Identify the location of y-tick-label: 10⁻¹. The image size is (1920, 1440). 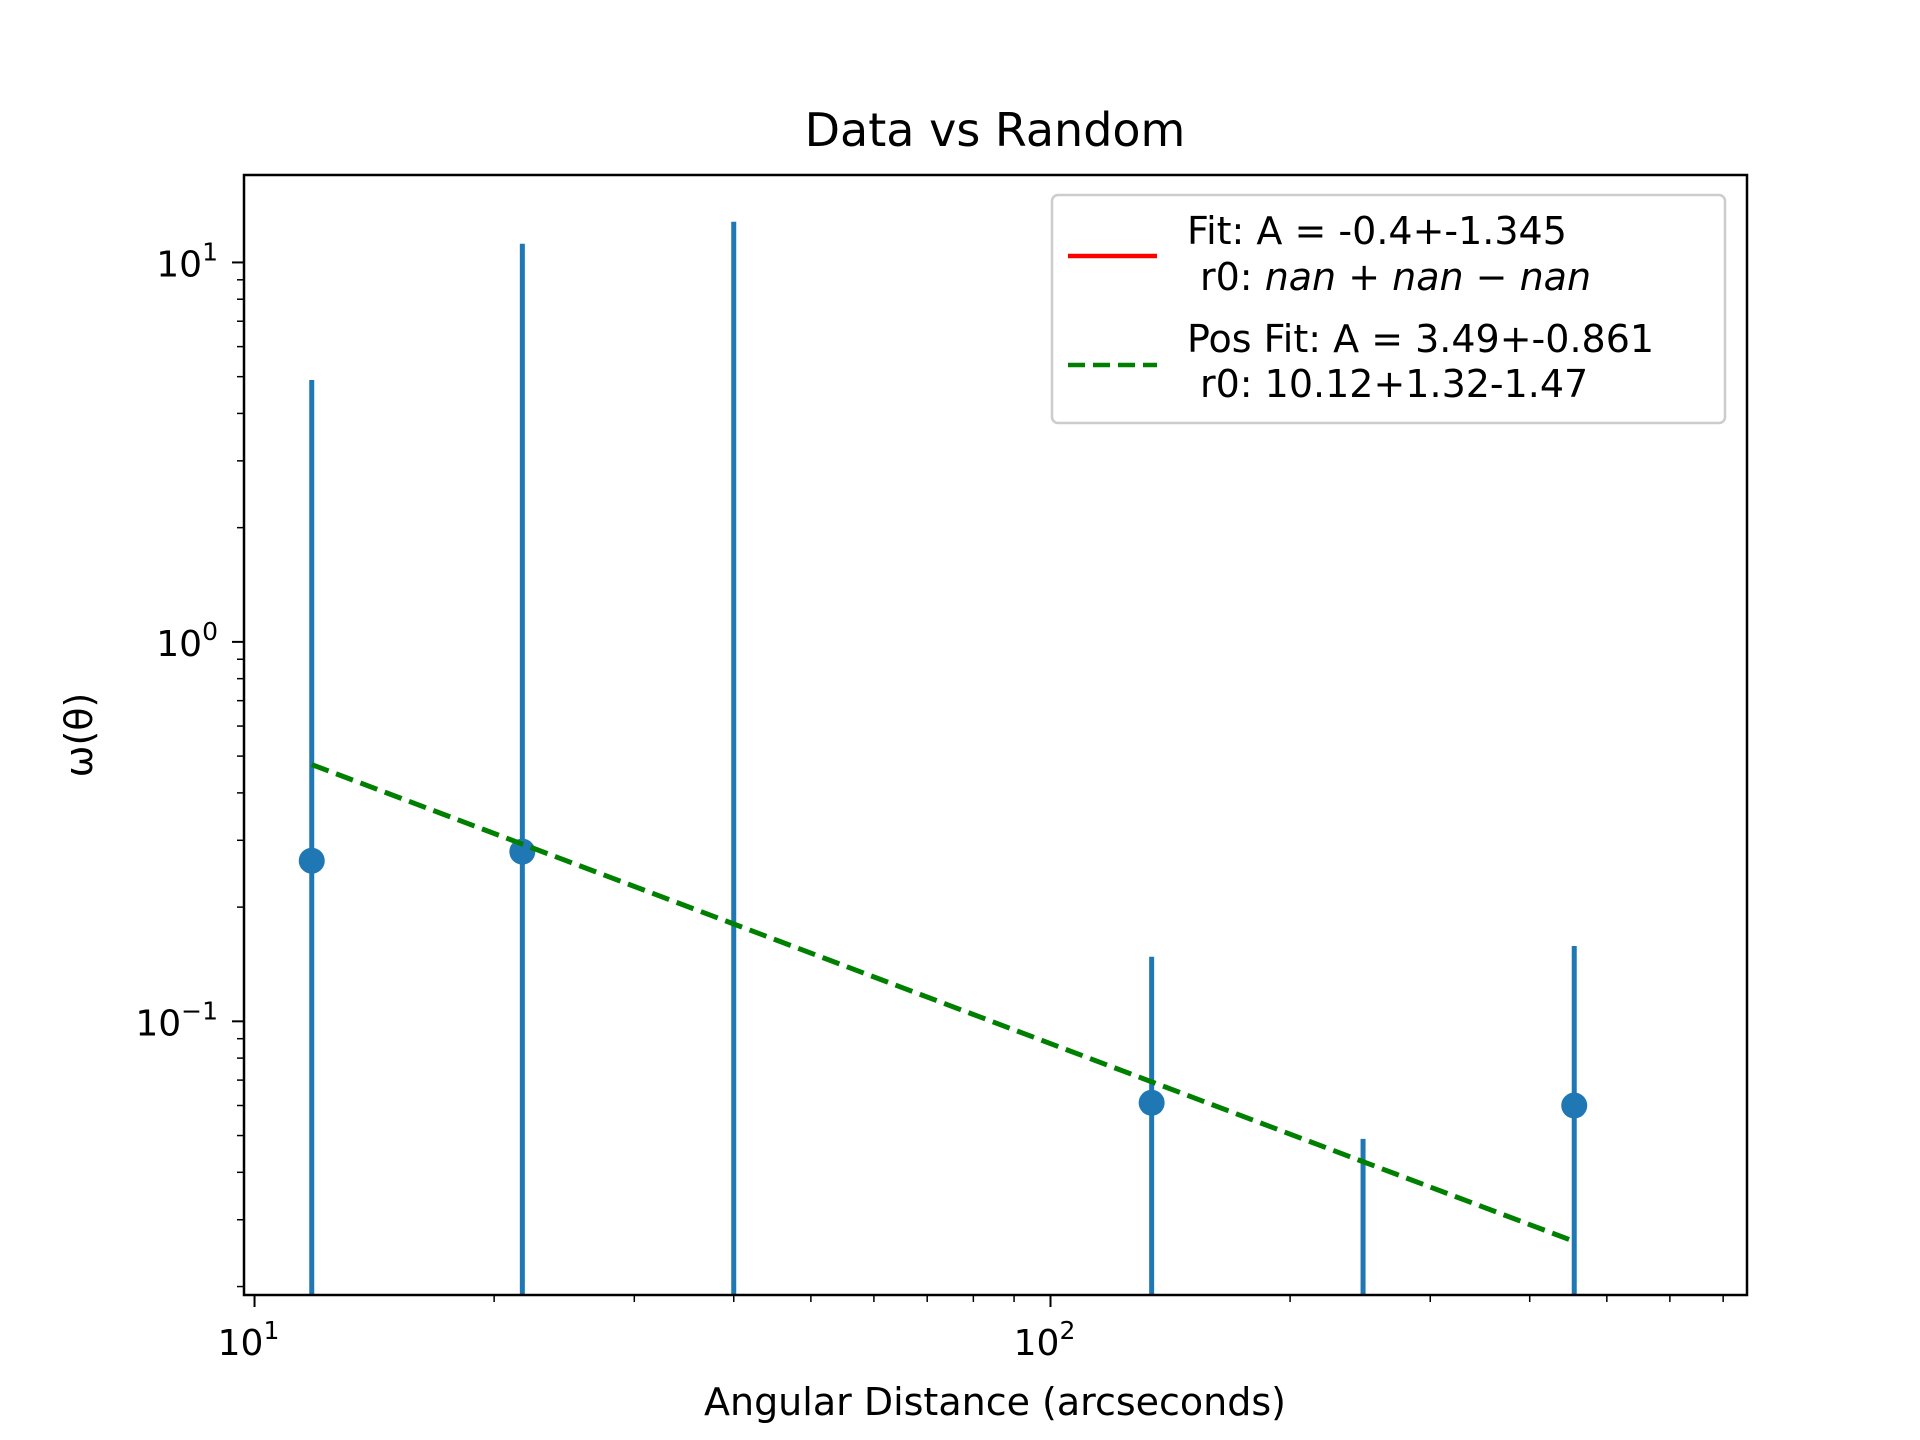
(176, 1020).